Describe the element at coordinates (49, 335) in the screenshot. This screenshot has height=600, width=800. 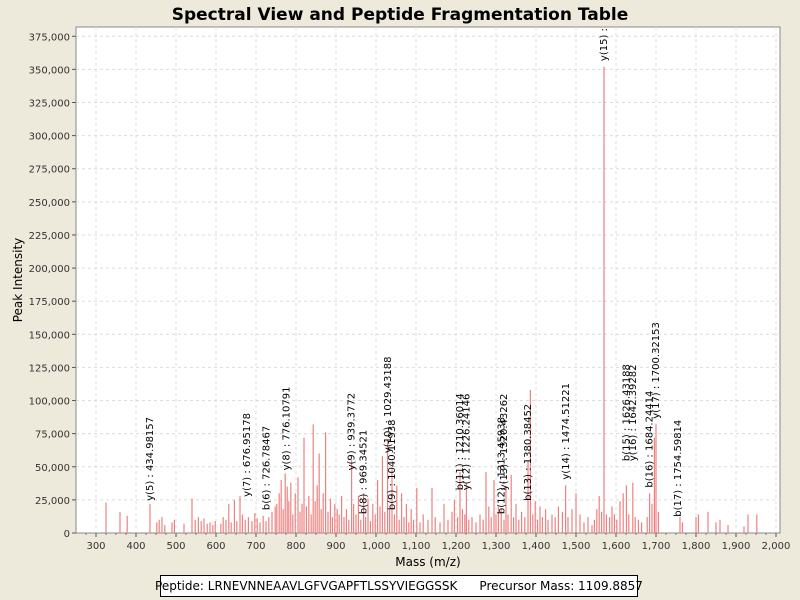
I see `y-tick-label: 150,000` at that location.